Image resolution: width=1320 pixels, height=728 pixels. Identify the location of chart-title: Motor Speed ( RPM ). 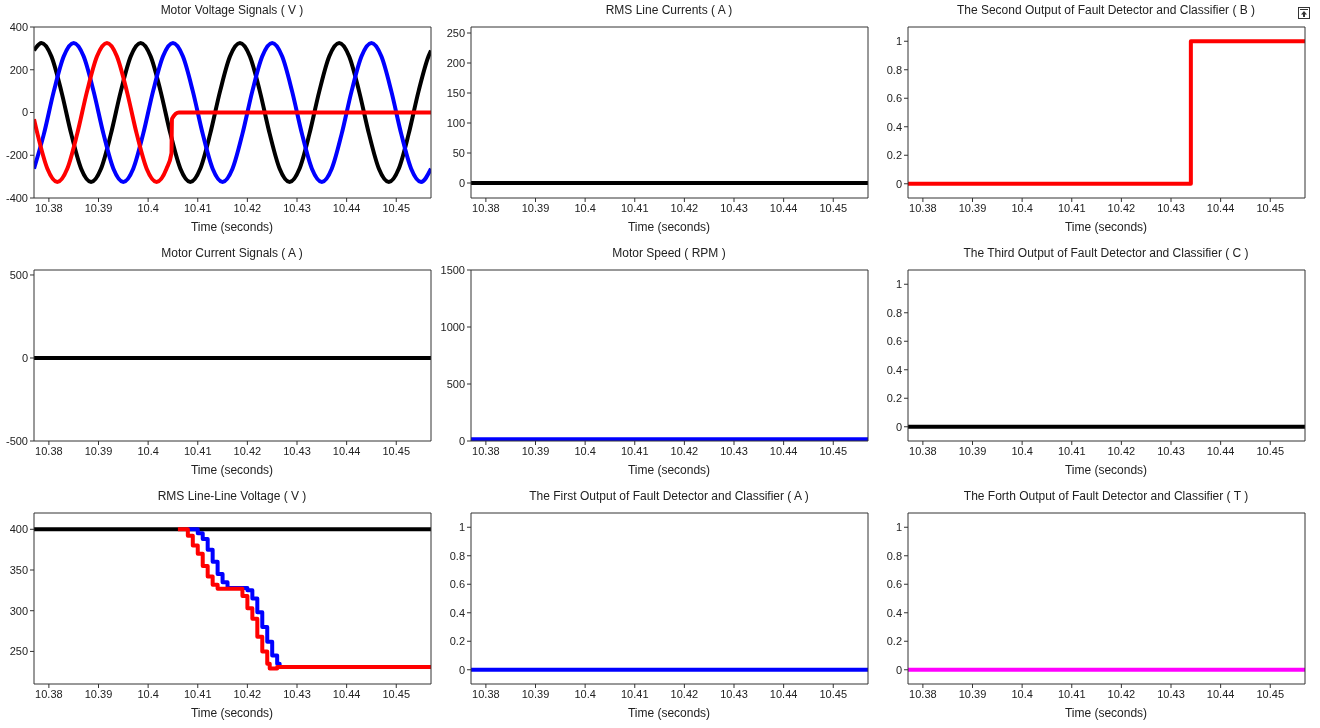
(669, 253).